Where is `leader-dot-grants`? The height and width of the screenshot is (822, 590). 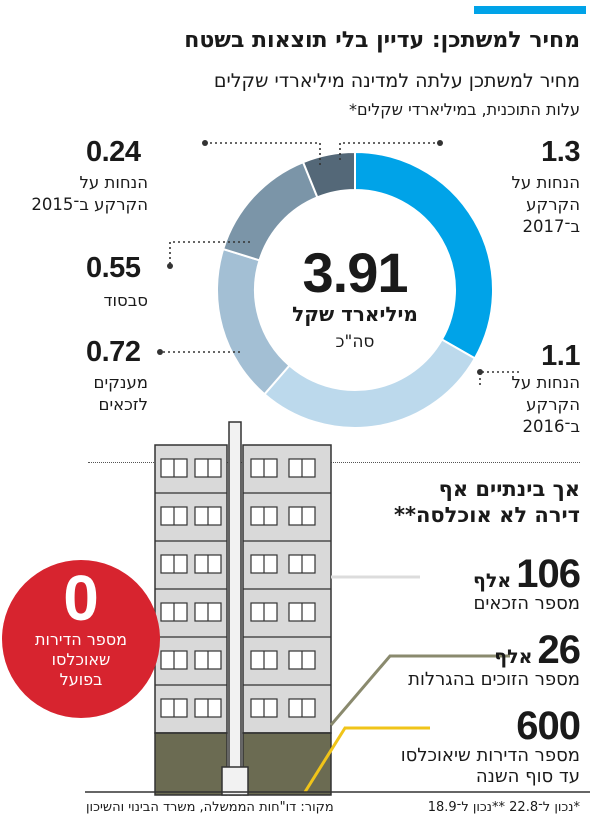 leader-dot-grants is located at coordinates (160, 352).